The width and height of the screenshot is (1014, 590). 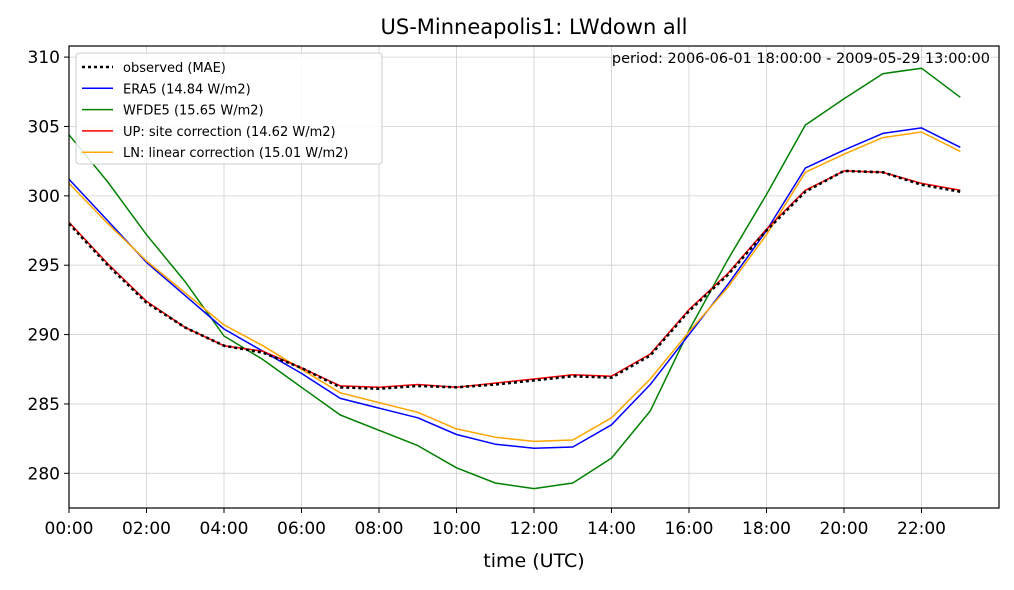 What do you see at coordinates (69, 529) in the screenshot?
I see `x-tick-label: 00:00` at bounding box center [69, 529].